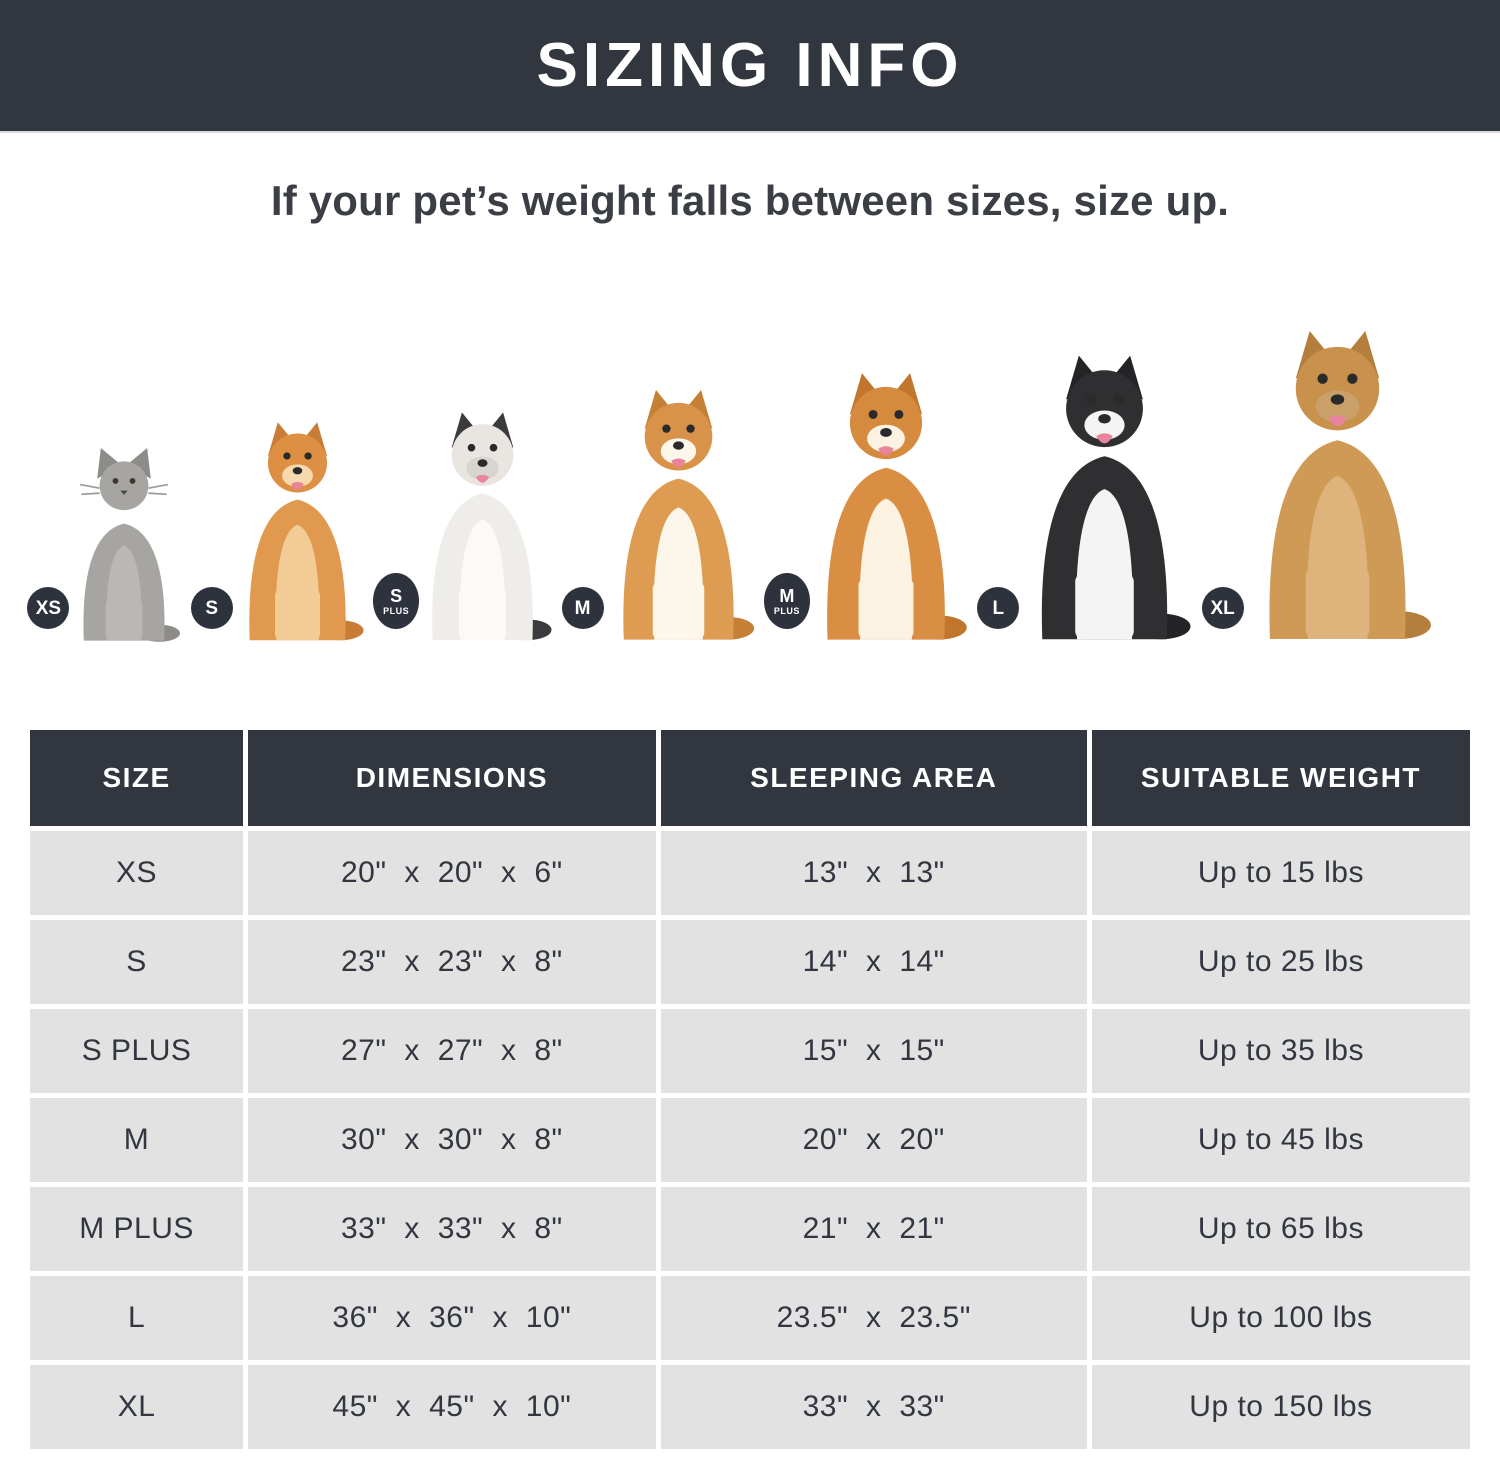  I want to click on corgi-dog-image, so click(688, 515).